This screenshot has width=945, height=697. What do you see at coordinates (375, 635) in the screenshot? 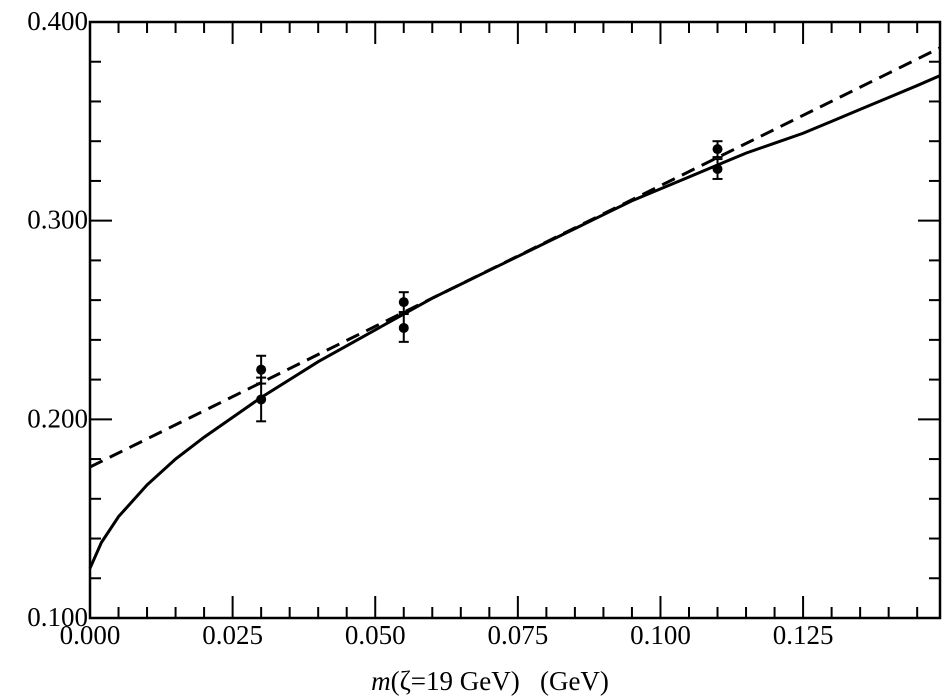
I see `x-tick-label: 0.050` at bounding box center [375, 635].